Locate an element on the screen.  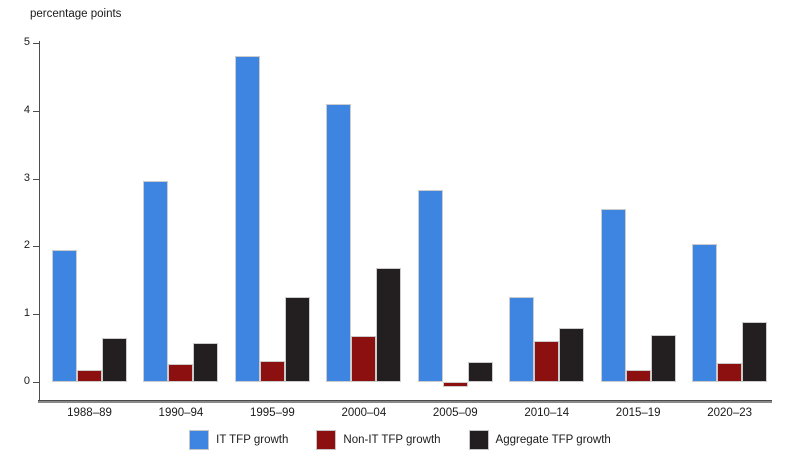
legend-swatch-aggregate-tfp-growth is located at coordinates (478, 440).